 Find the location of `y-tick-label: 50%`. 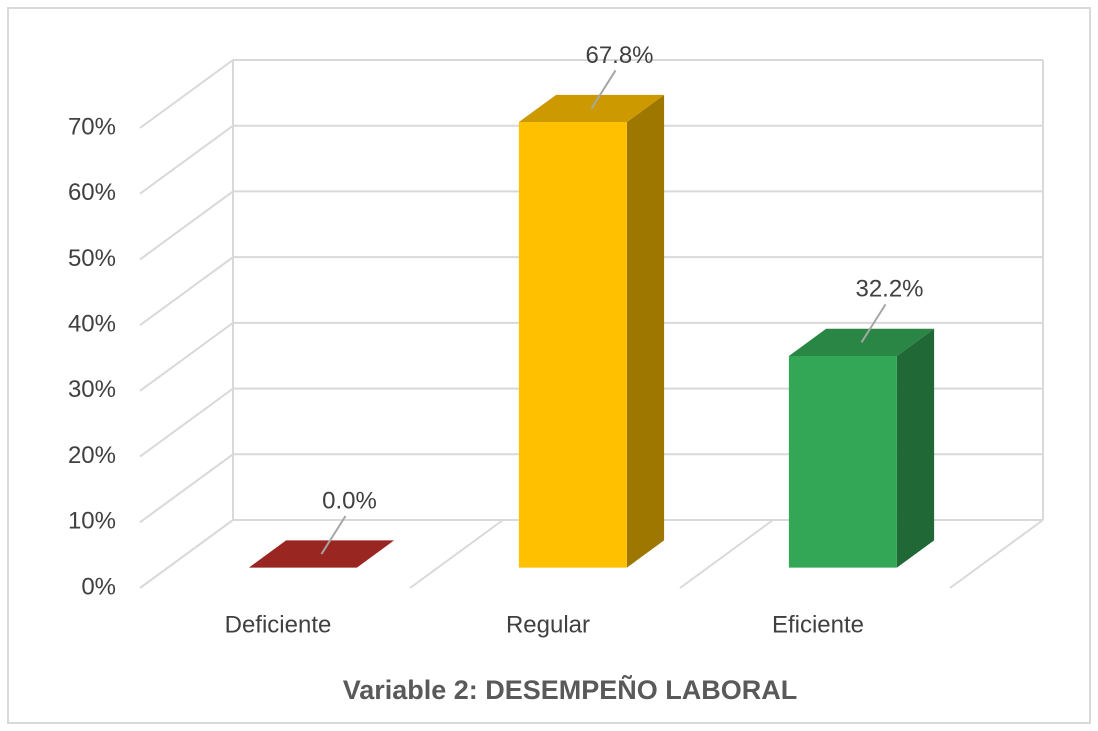

y-tick-label: 50% is located at coordinates (92, 258).